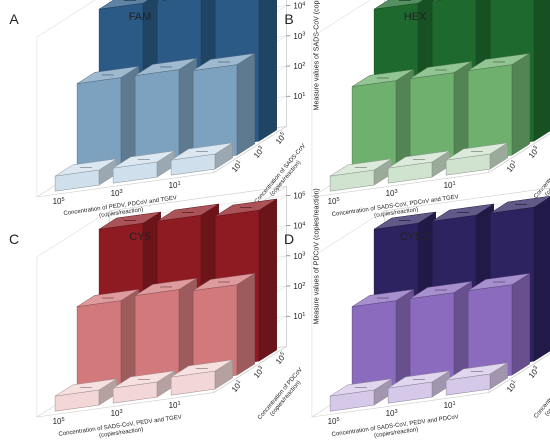 This screenshot has width=550, height=445. I want to click on z-tick-label: 105, so click(299, 195).